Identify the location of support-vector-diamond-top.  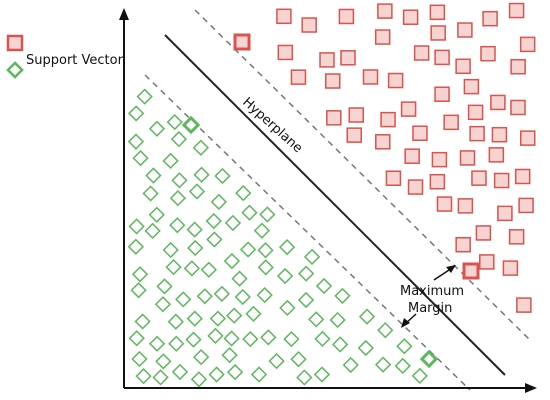
(191, 125).